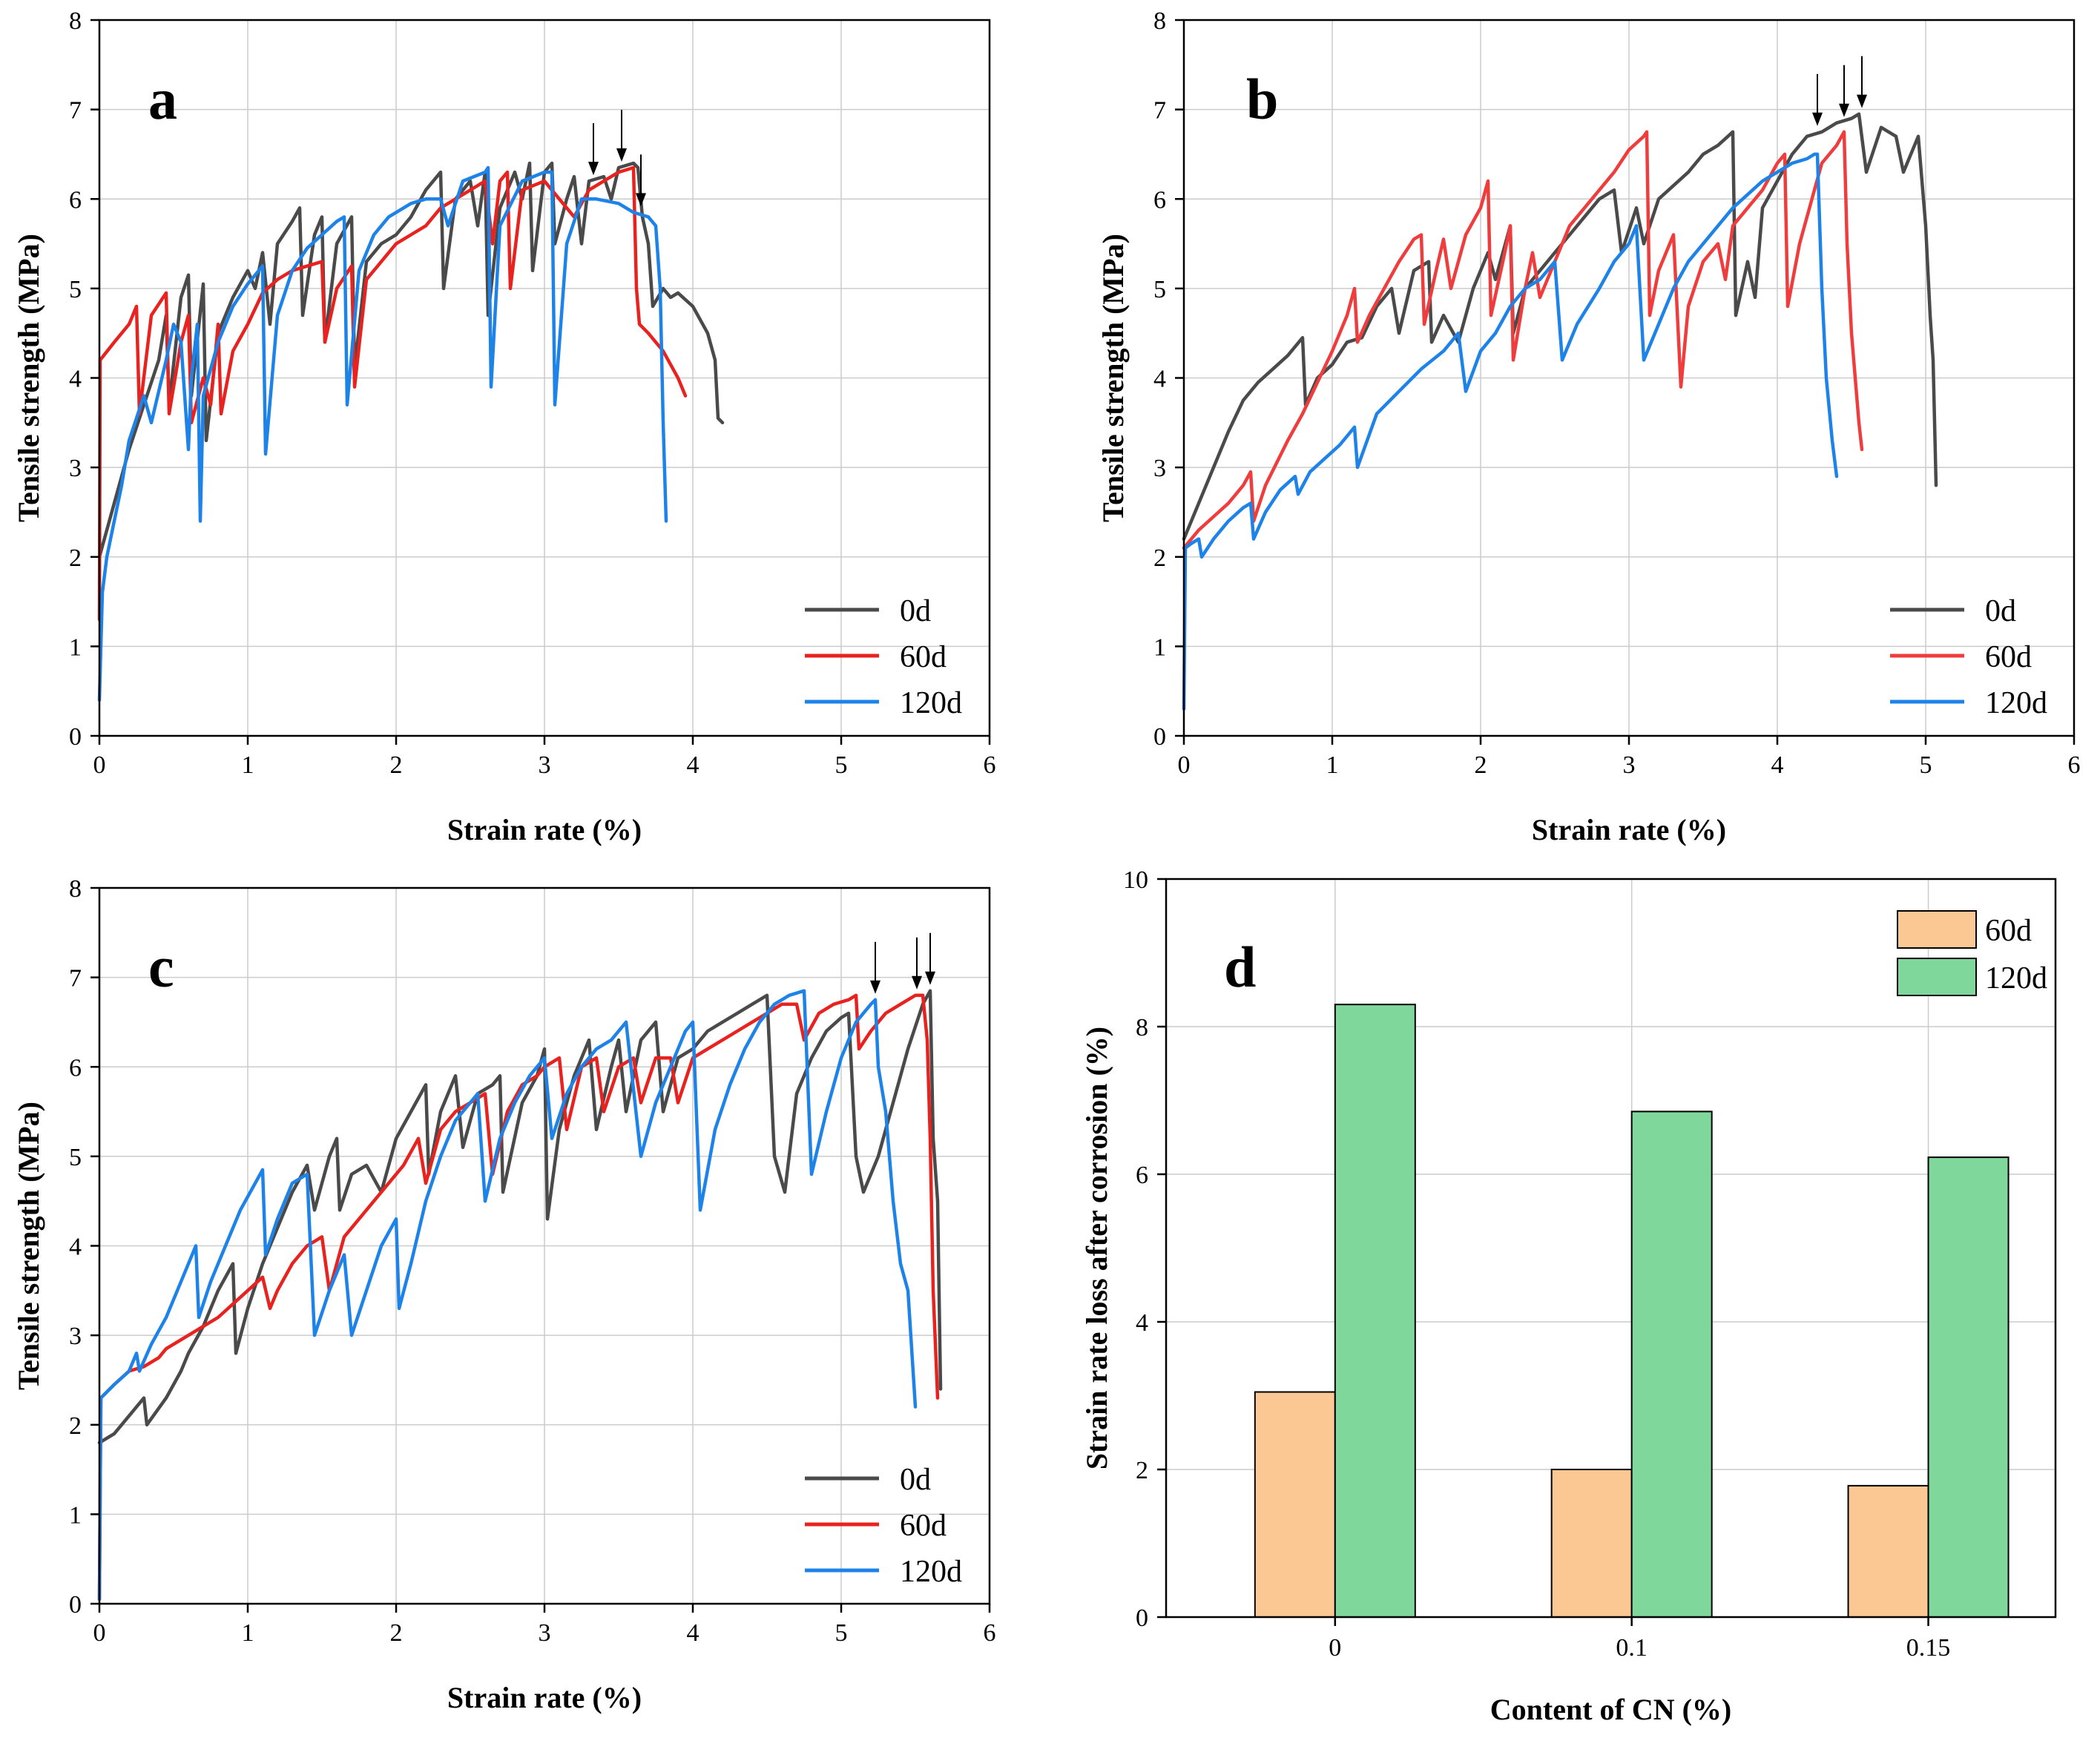 The width and height of the screenshot is (2100, 1738). Describe the element at coordinates (544, 1698) in the screenshot. I see `panel-c-x-axis-title: Strain rate (%)` at that location.